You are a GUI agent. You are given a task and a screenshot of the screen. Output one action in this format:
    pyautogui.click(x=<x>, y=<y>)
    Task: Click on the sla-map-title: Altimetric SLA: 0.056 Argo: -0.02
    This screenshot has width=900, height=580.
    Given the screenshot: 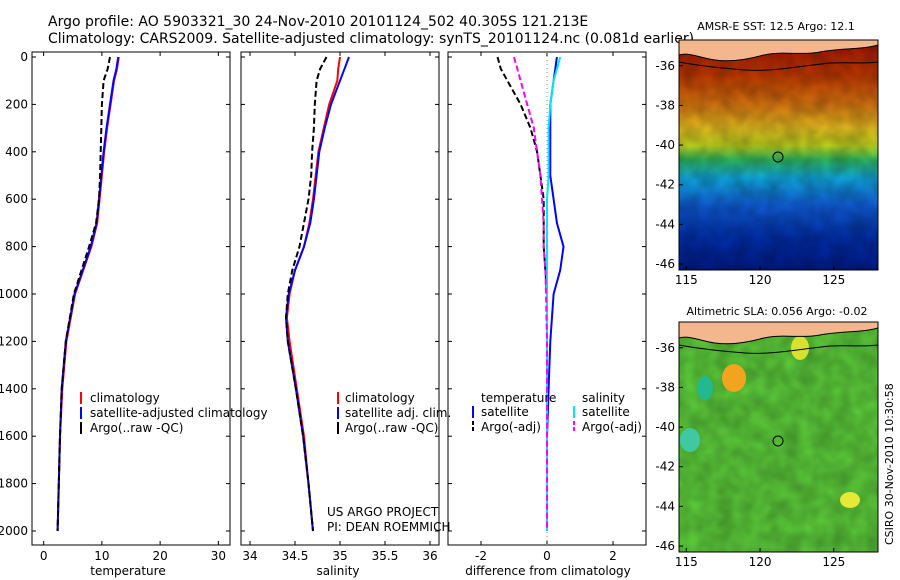 What is the action you would take?
    pyautogui.click(x=777, y=311)
    